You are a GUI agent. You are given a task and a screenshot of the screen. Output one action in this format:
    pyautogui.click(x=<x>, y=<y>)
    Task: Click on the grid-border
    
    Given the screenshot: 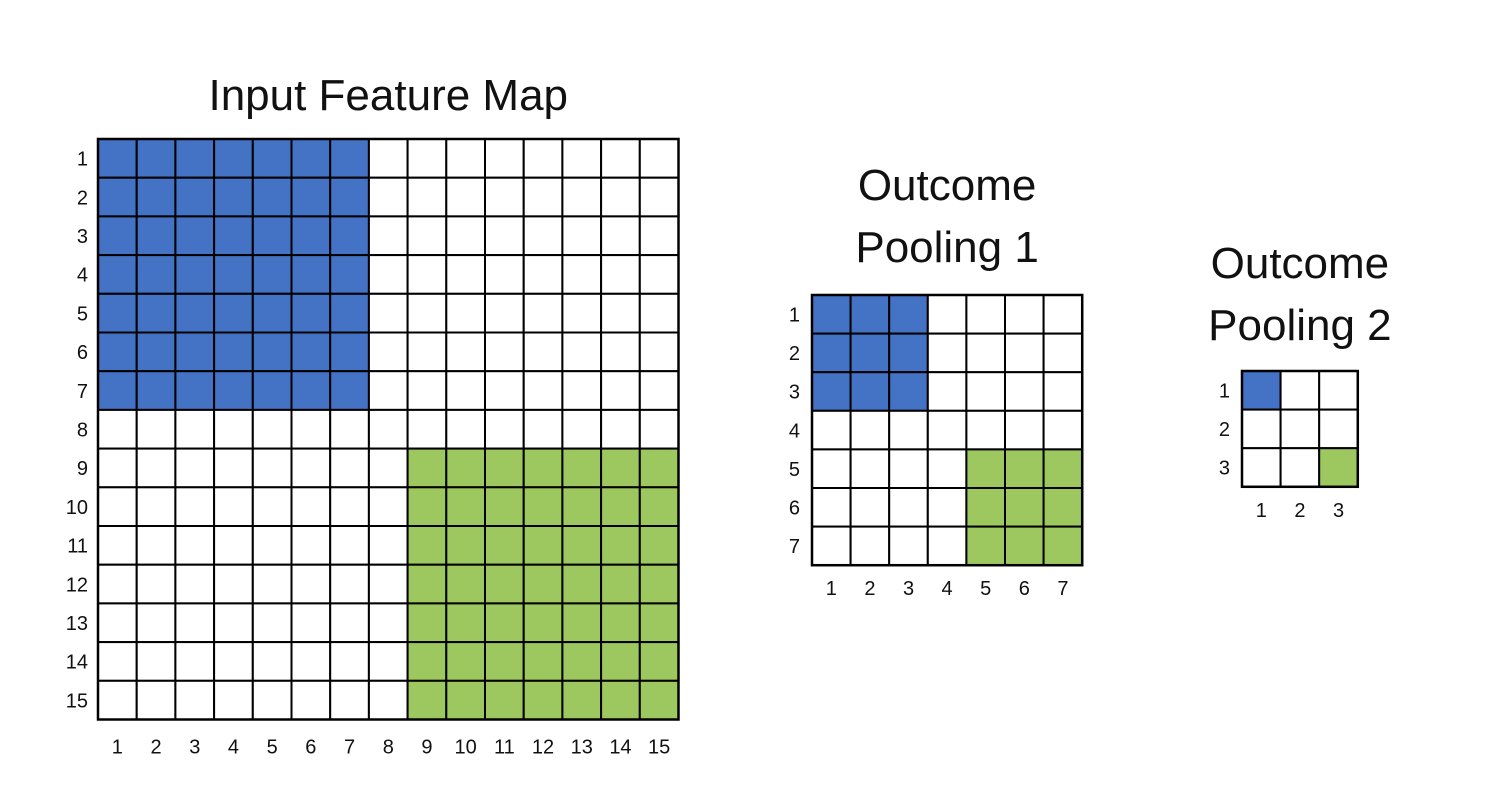 What is the action you would take?
    pyautogui.click(x=947, y=430)
    